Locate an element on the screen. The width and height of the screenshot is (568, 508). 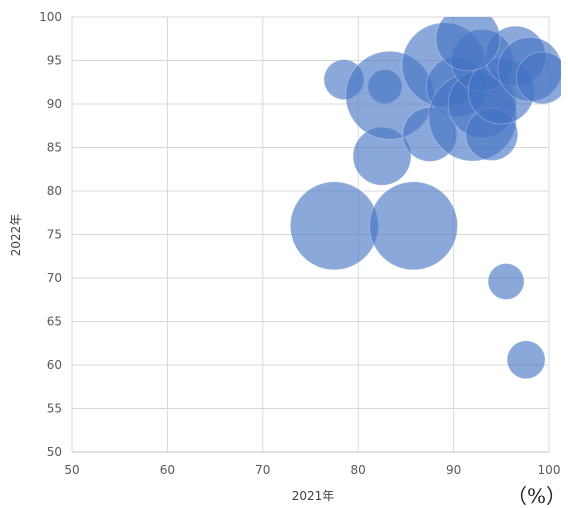
x-tick-label: 100 is located at coordinates (549, 470).